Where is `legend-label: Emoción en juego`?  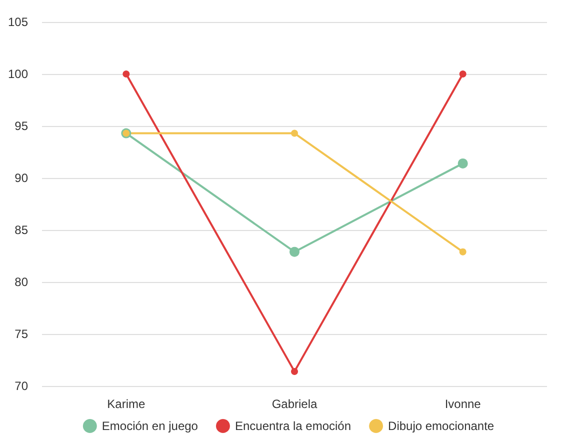 legend-label: Emoción en juego is located at coordinates (150, 426).